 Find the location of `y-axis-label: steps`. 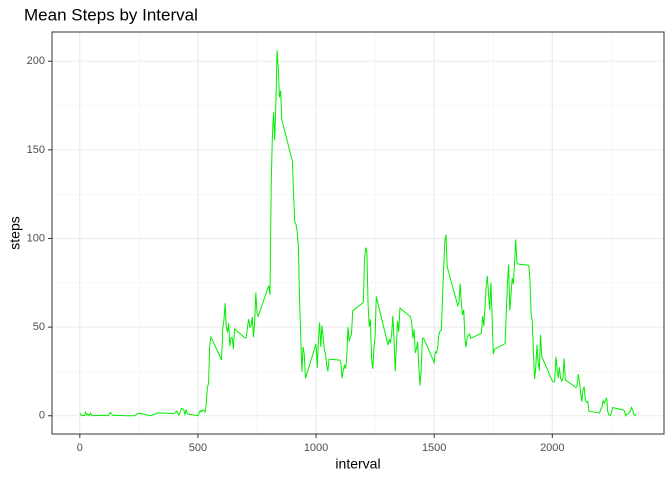

y-axis-label: steps is located at coordinates (15, 232).